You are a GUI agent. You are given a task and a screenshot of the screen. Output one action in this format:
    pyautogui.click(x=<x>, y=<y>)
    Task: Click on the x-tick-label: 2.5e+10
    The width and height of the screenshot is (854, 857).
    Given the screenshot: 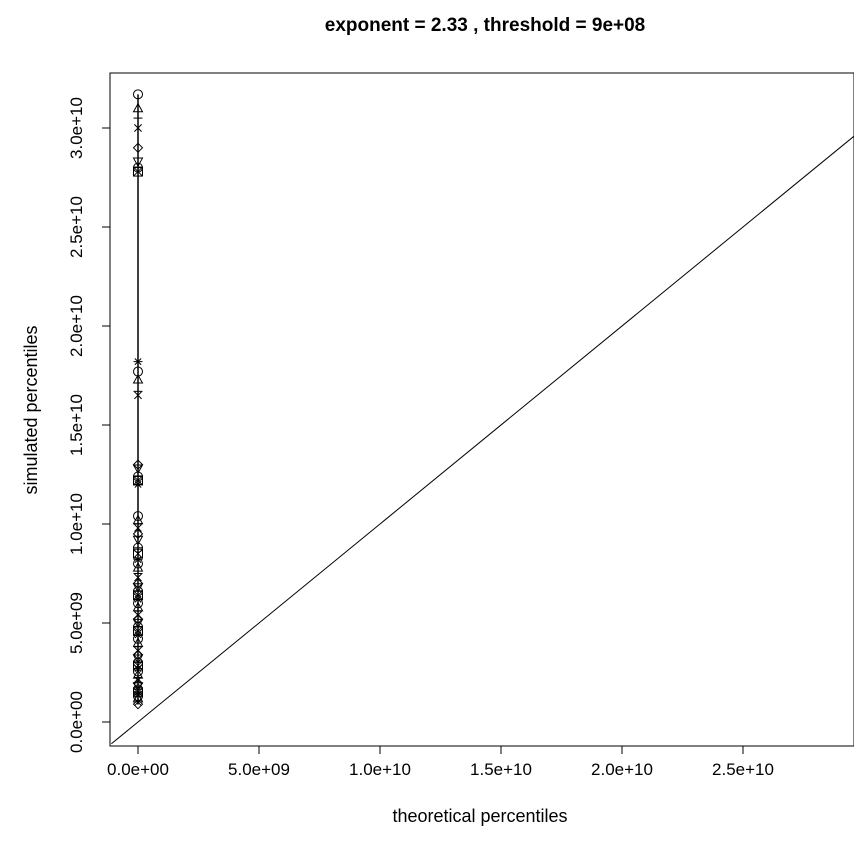 What is the action you would take?
    pyautogui.click(x=743, y=769)
    